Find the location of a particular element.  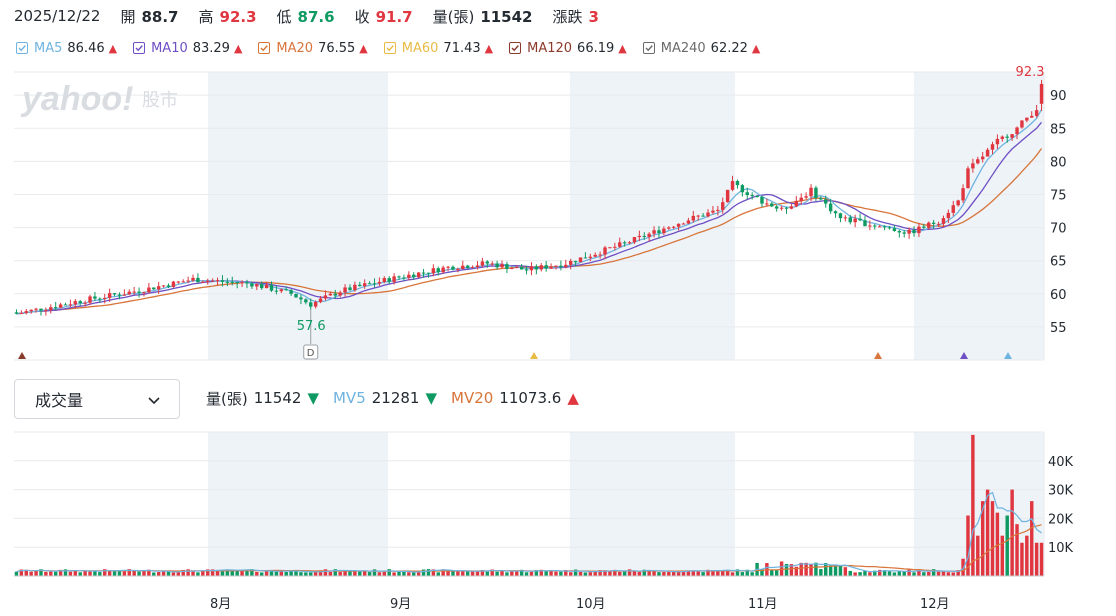

ma-legend-item: MA10 83.29 ▲ is located at coordinates (187, 48).